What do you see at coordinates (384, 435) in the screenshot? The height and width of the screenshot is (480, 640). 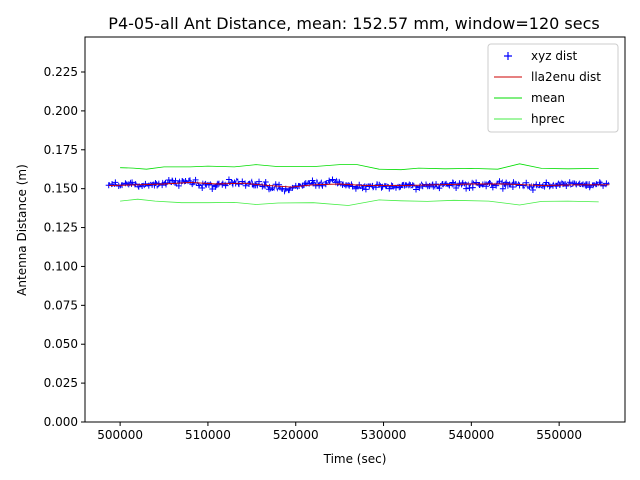 I see `x-tick-label: 530000` at bounding box center [384, 435].